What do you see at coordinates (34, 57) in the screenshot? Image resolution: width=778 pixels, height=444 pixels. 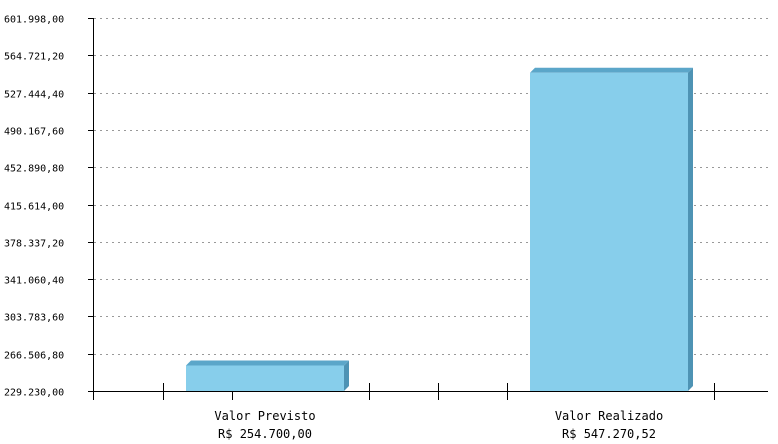 I see `y-tick-label: 564.721,20` at bounding box center [34, 57].